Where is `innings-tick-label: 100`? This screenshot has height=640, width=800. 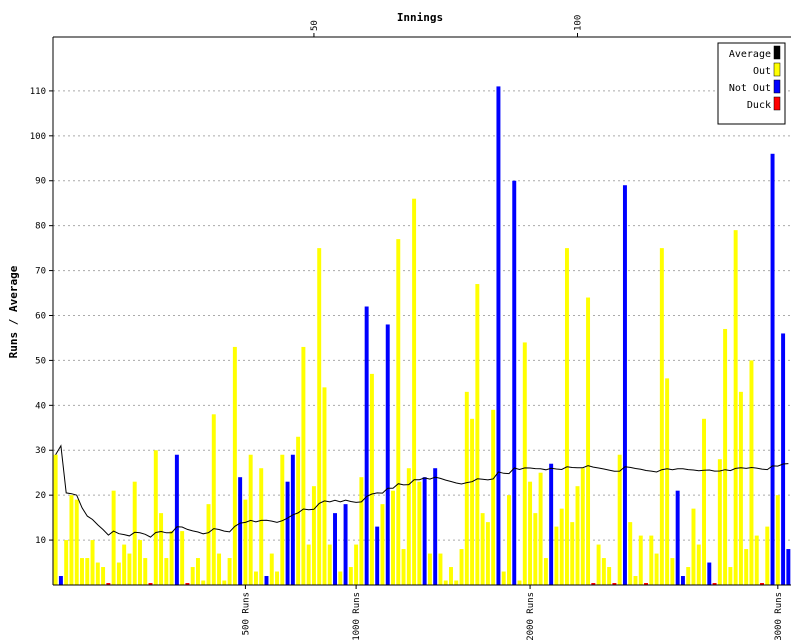 innings-tick-label: 100 is located at coordinates (579, 23).